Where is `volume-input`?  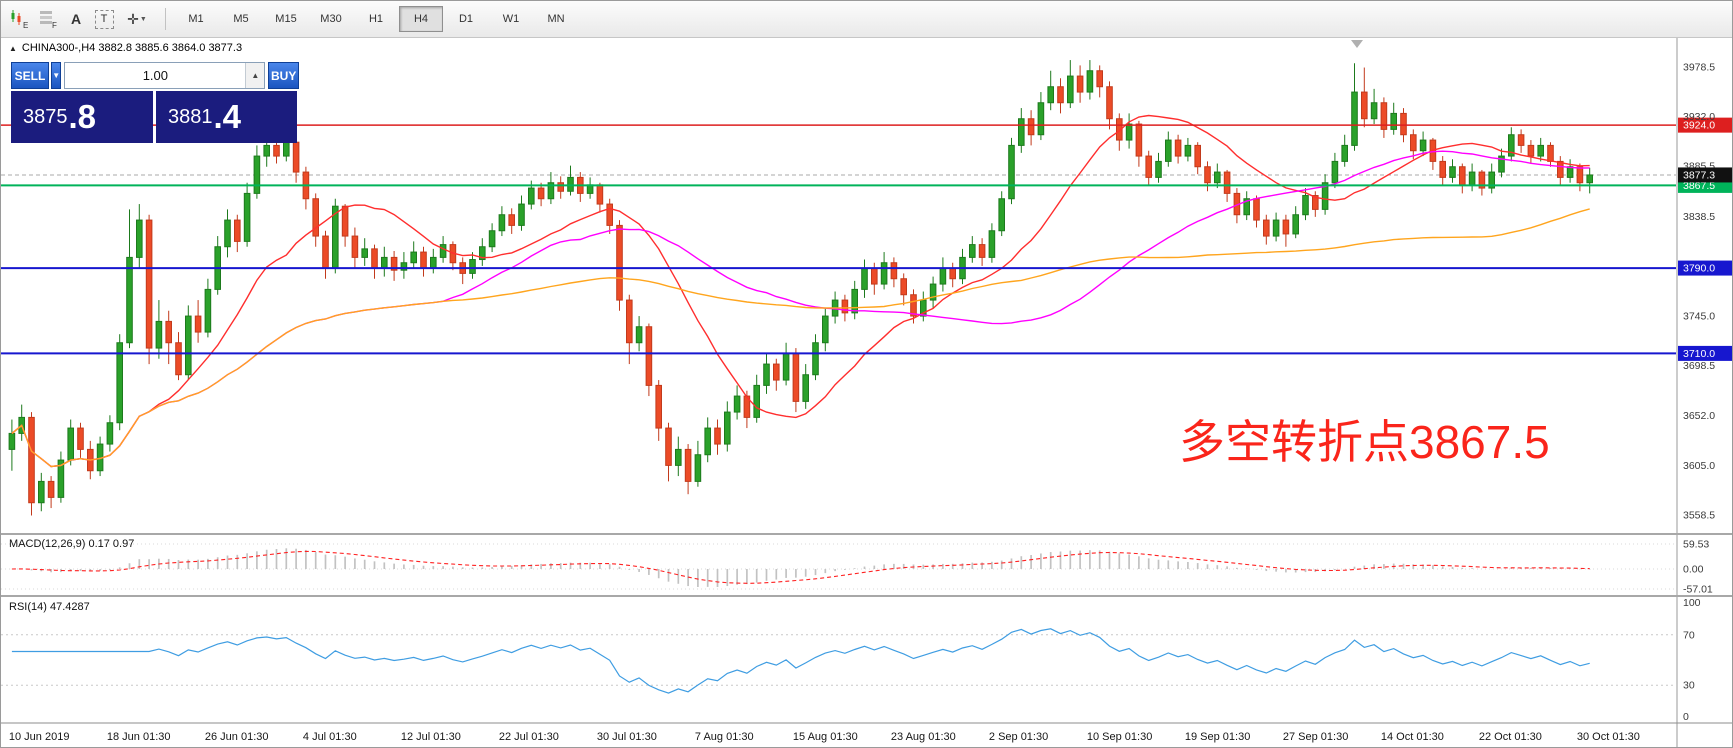
volume-input is located at coordinates (155, 75).